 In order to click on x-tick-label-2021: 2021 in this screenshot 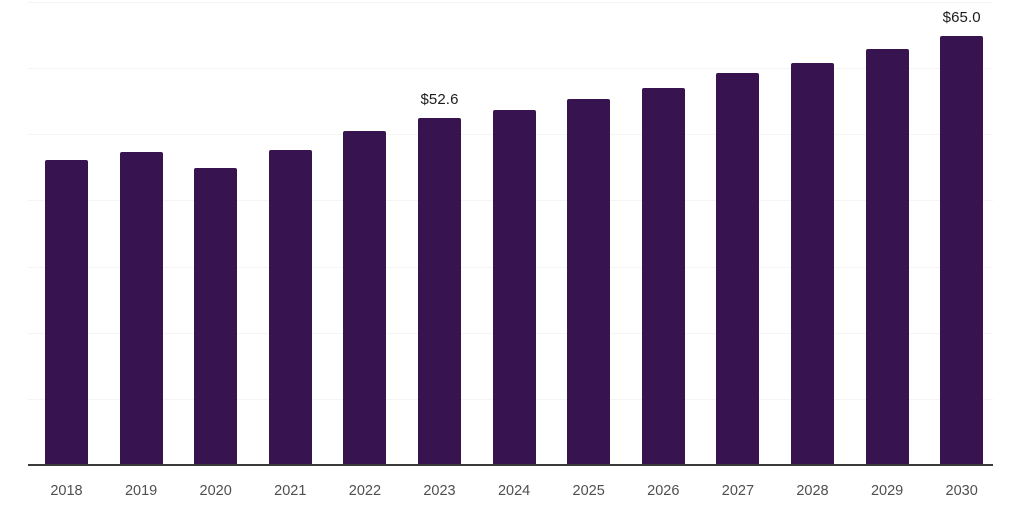, I will do `click(290, 491)`.